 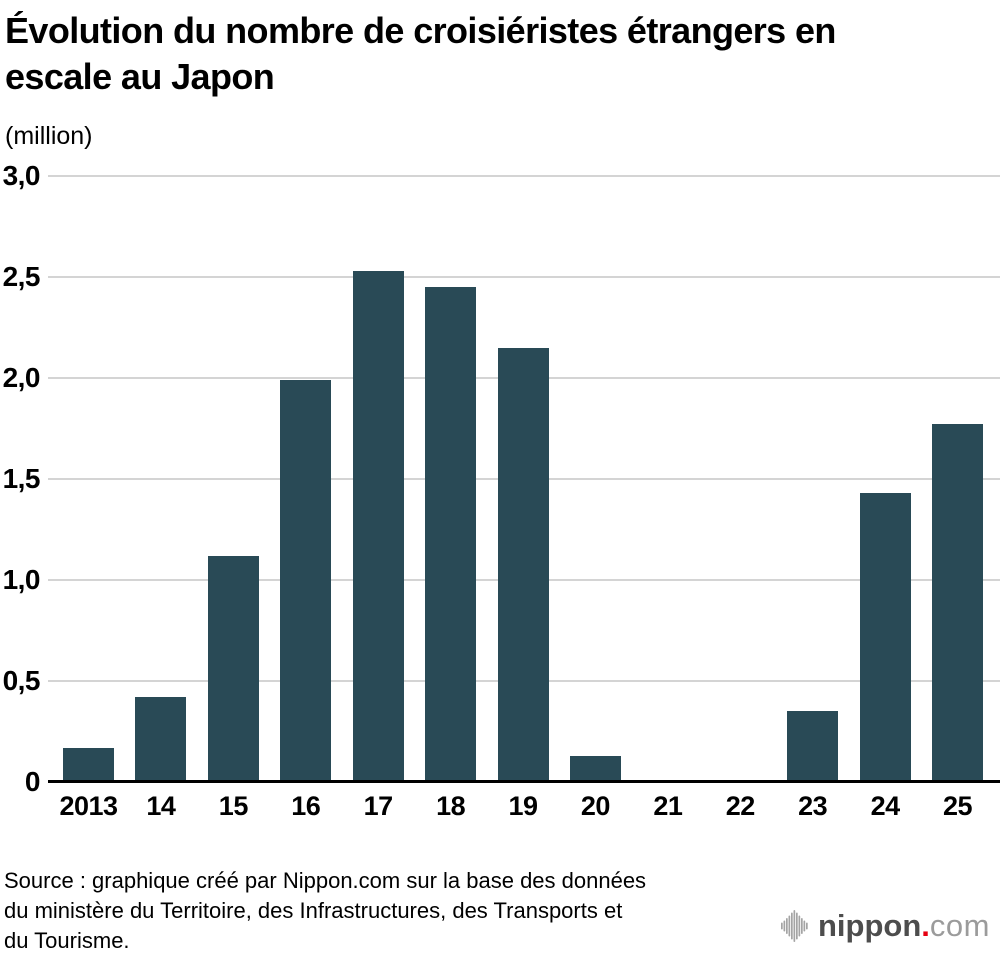 What do you see at coordinates (88, 806) in the screenshot?
I see `x-axis-tick-label: 2013` at bounding box center [88, 806].